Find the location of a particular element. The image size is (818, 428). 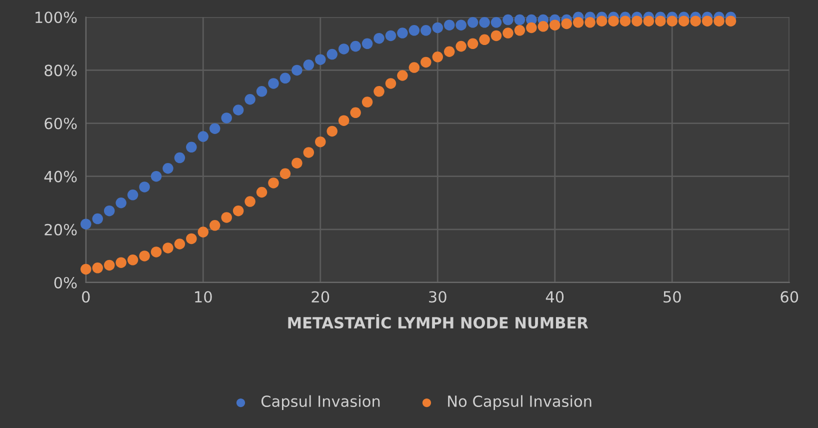

y-tick-label: 0% is located at coordinates (65, 282).